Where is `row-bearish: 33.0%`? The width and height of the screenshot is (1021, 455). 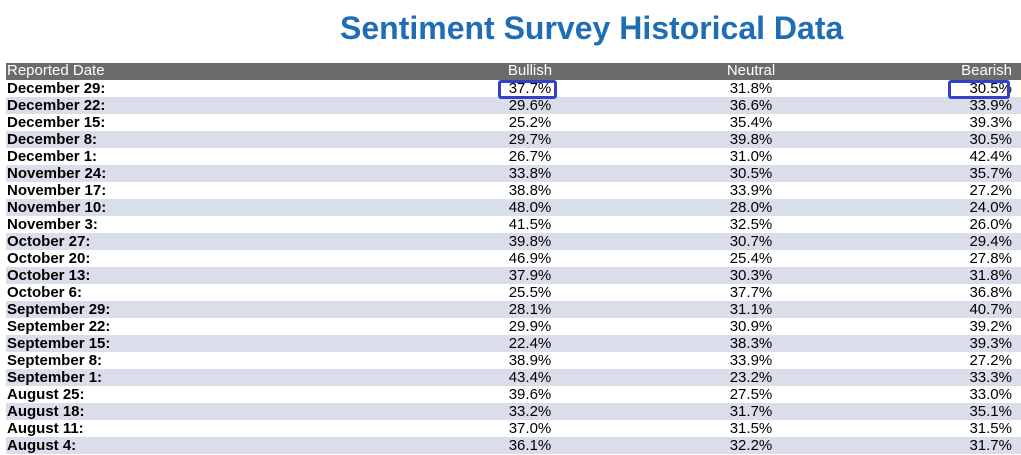 row-bearish: 33.0% is located at coordinates (990, 394).